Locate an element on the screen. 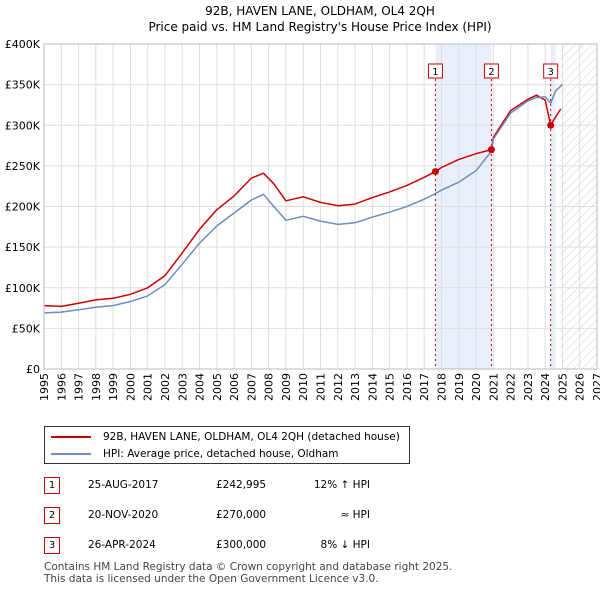  x-tick-label: 2005 is located at coordinates (217, 387).